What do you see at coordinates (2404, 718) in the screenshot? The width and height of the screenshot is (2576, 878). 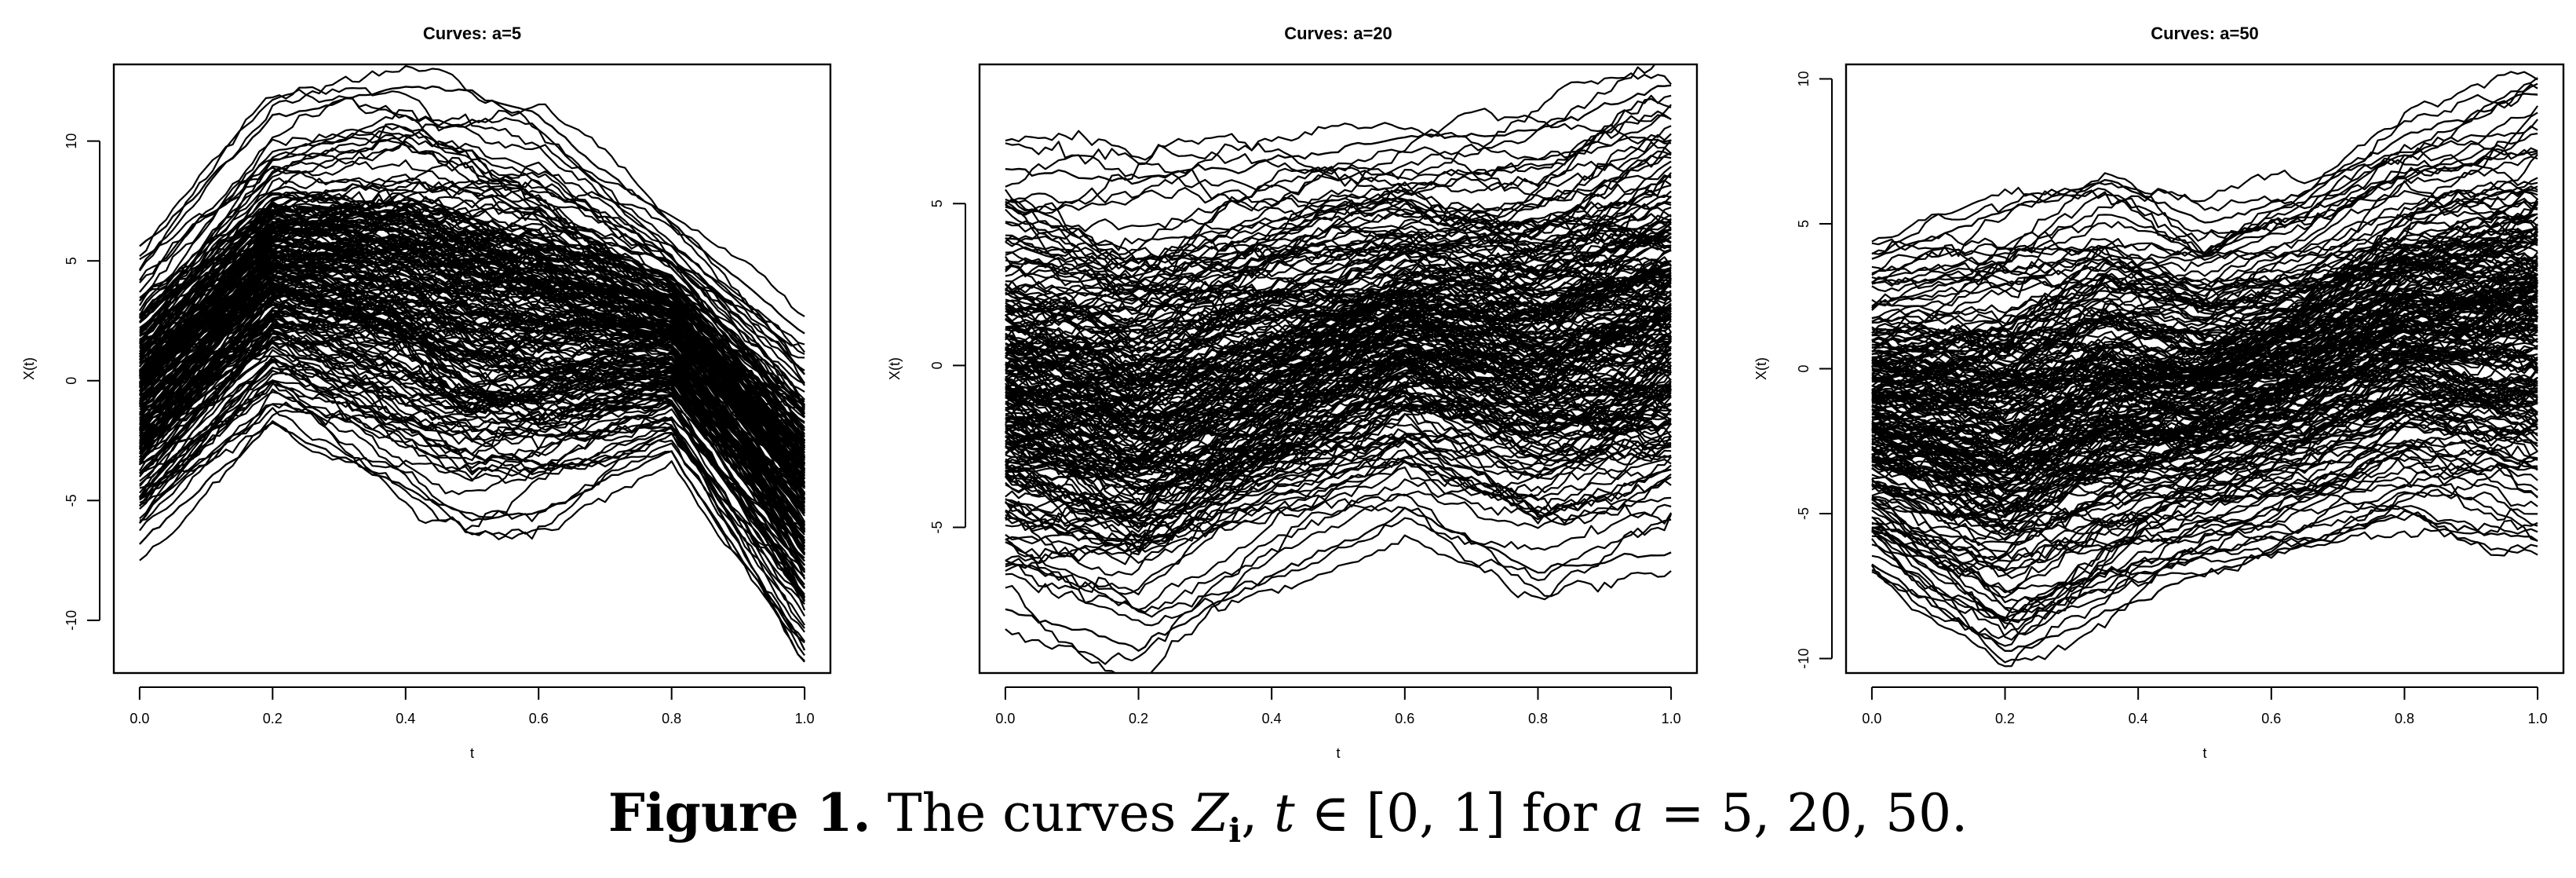 I see `x-tick-label: 0.8` at bounding box center [2404, 718].